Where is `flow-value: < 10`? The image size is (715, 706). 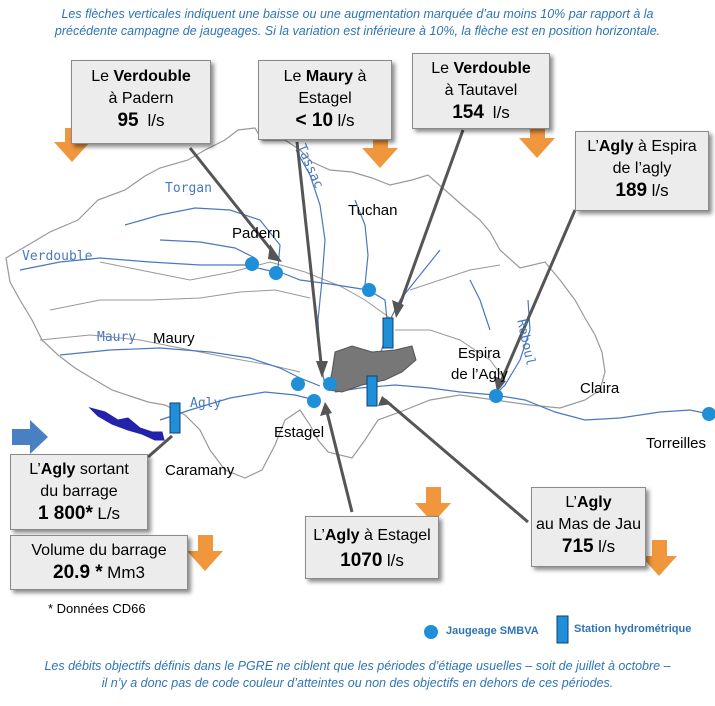
flow-value: < 10 is located at coordinates (314, 120).